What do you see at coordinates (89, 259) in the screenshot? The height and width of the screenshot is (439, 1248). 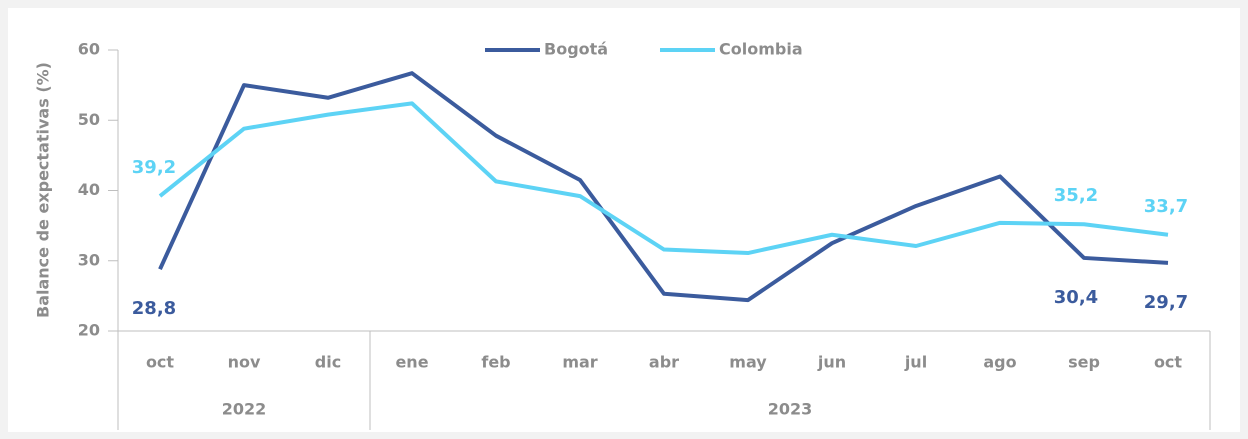 I see `y-tick-label: 30` at bounding box center [89, 259].